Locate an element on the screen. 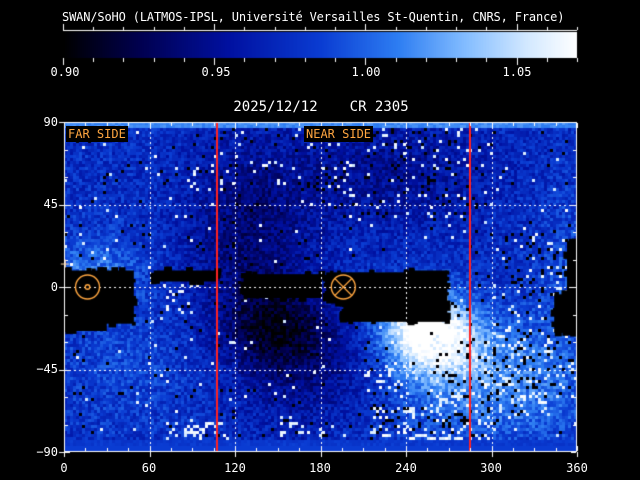 The width and height of the screenshot is (640, 480). y-tick-label: −90 is located at coordinates (47, 452).